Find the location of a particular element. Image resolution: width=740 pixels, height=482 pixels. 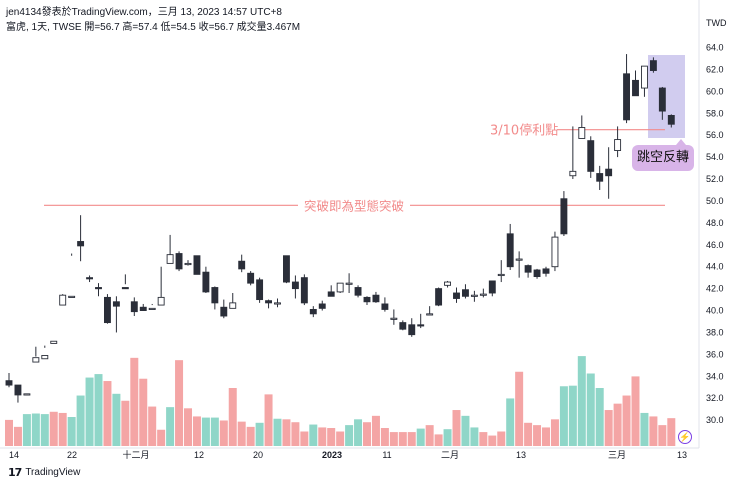

time-tick-label: 二月 is located at coordinates (450, 455).